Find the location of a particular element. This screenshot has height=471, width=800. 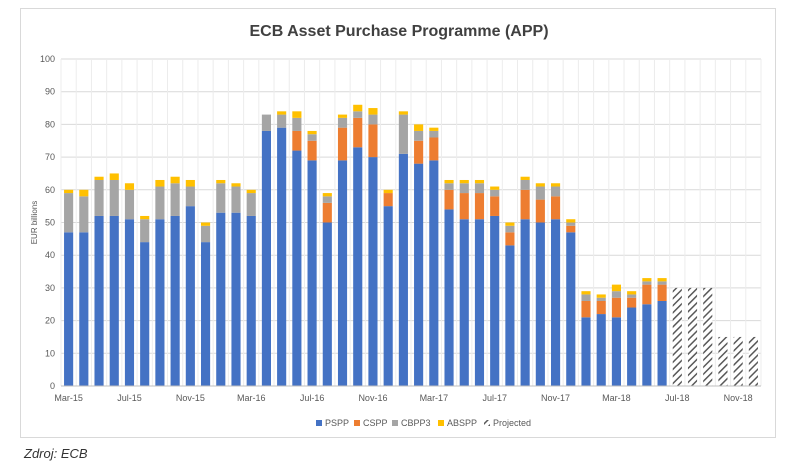

y-tick-label: 100 is located at coordinates (47, 59).